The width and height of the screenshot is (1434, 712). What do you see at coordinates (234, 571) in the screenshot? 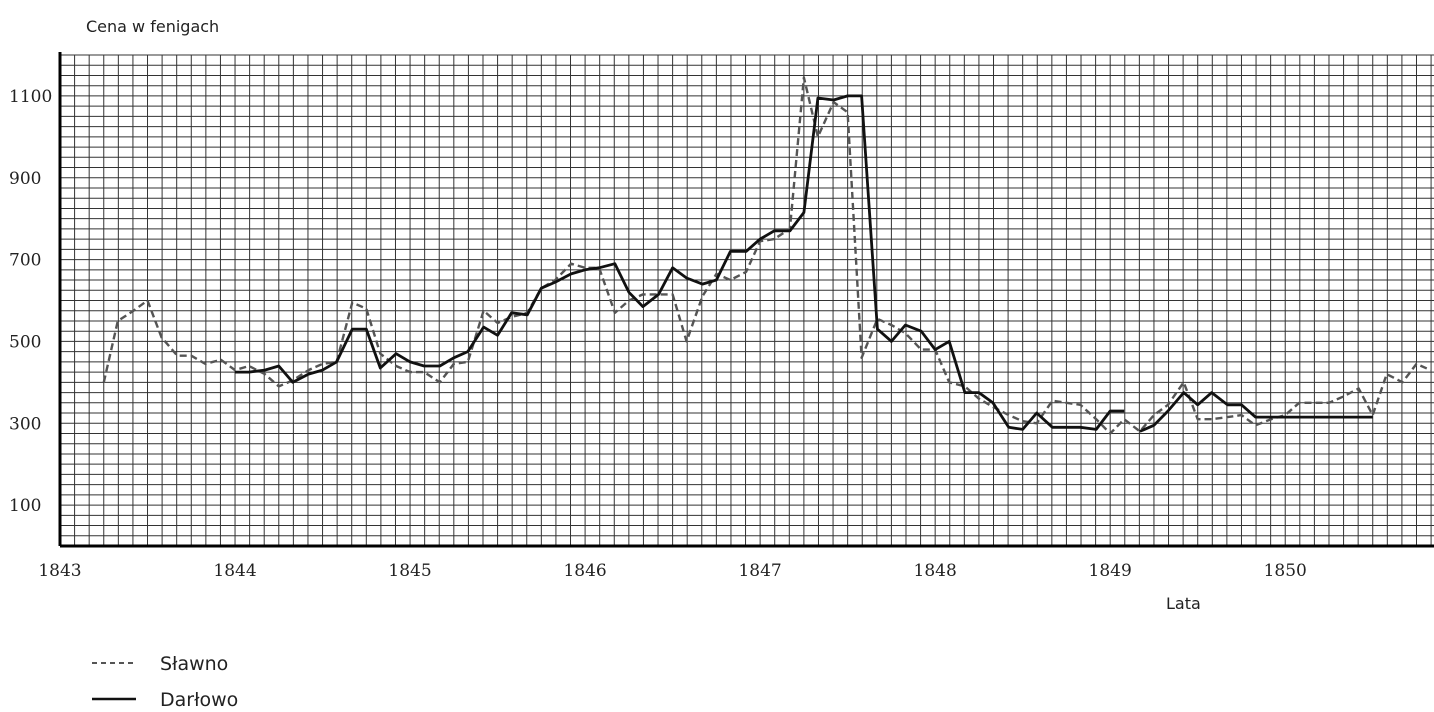
I see `x-tick-label: 1844` at bounding box center [234, 571].